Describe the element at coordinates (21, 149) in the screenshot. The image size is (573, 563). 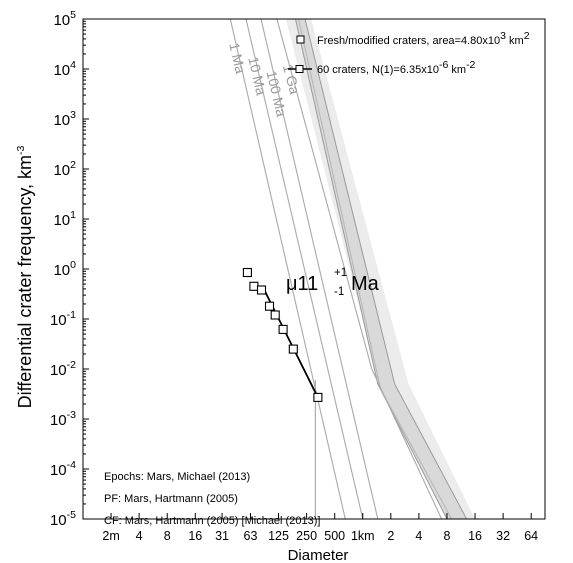
I see `y-axis-label-superscript: -3` at that location.